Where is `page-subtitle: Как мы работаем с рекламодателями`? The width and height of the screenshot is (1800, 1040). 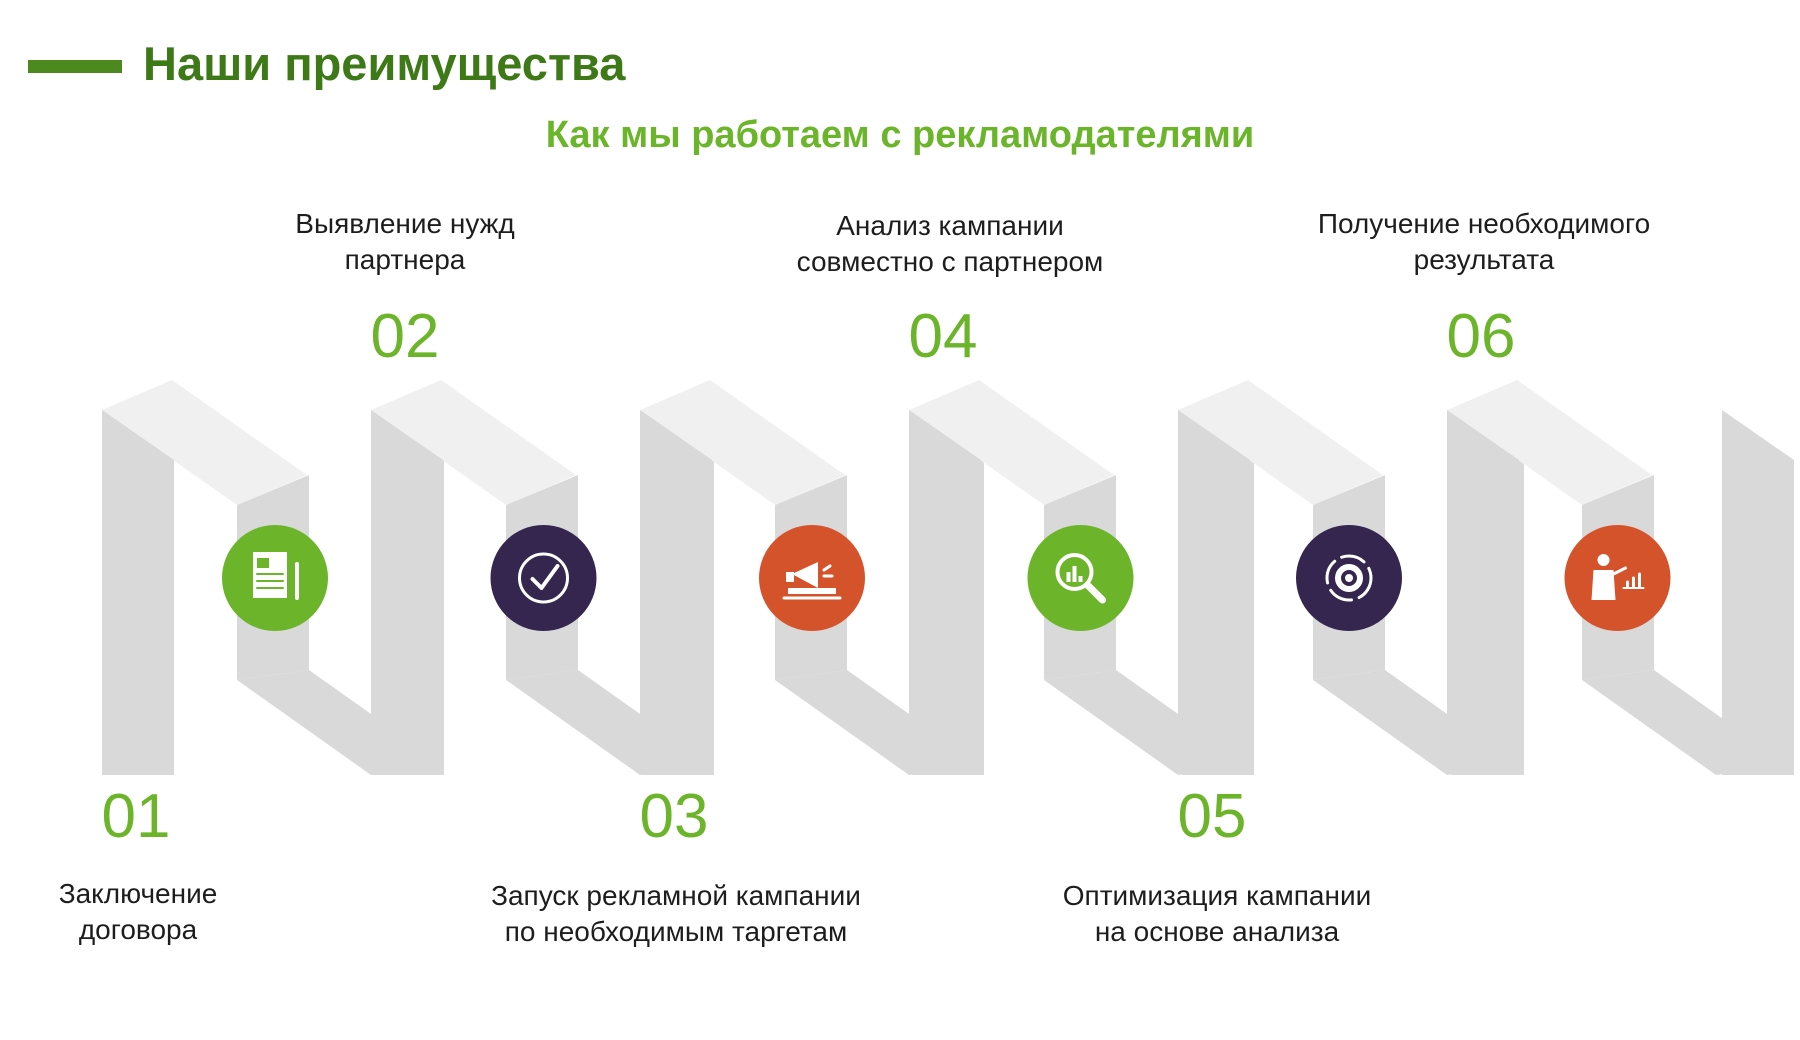 page-subtitle: Как мы работаем с рекламодателями is located at coordinates (900, 135).